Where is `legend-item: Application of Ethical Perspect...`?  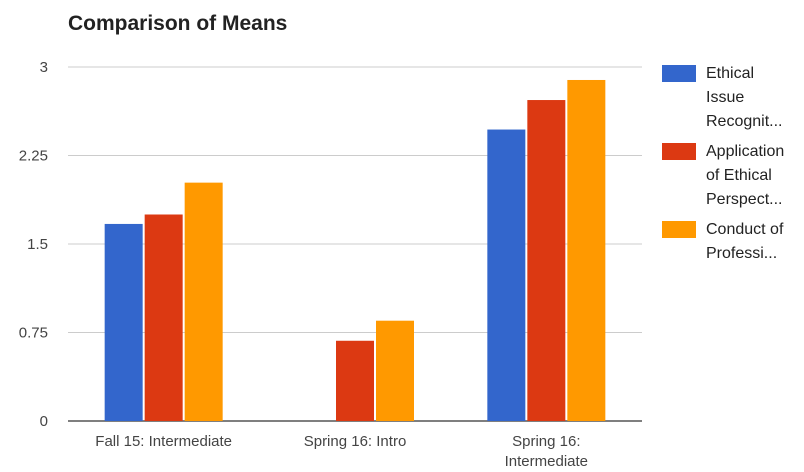 legend-item: Application of Ethical Perspect... is located at coordinates (732, 176).